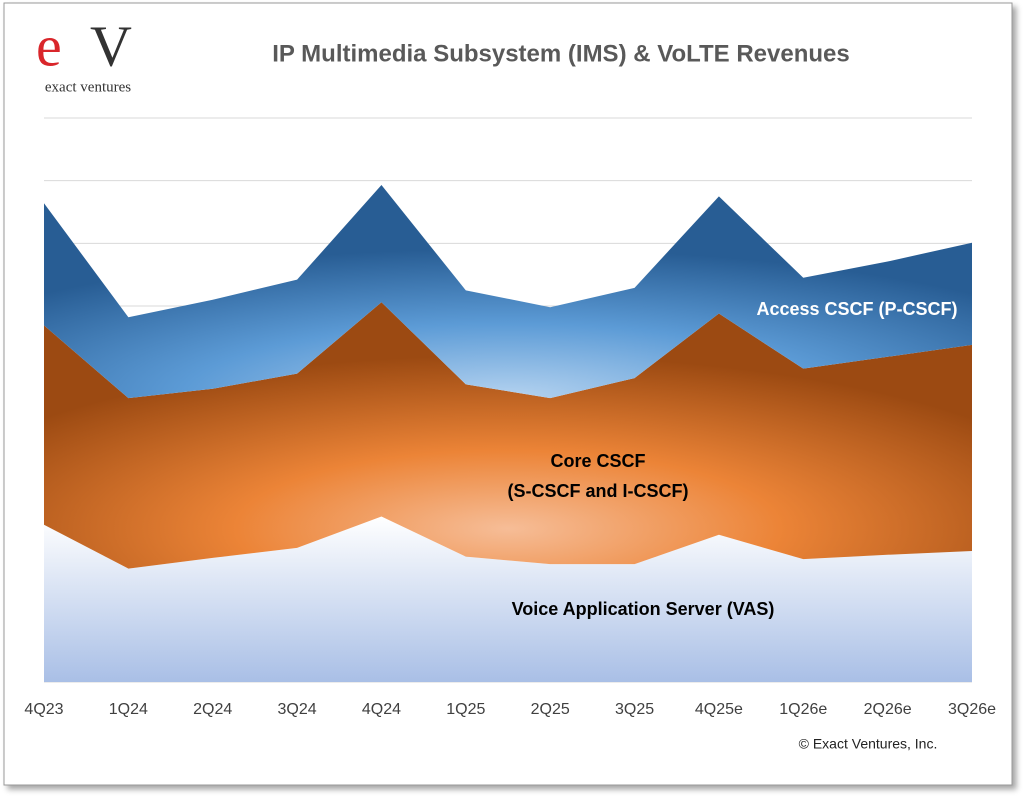 The width and height of the screenshot is (1024, 798). I want to click on area-label: (S-CSCF and I-CSCF), so click(598, 491).